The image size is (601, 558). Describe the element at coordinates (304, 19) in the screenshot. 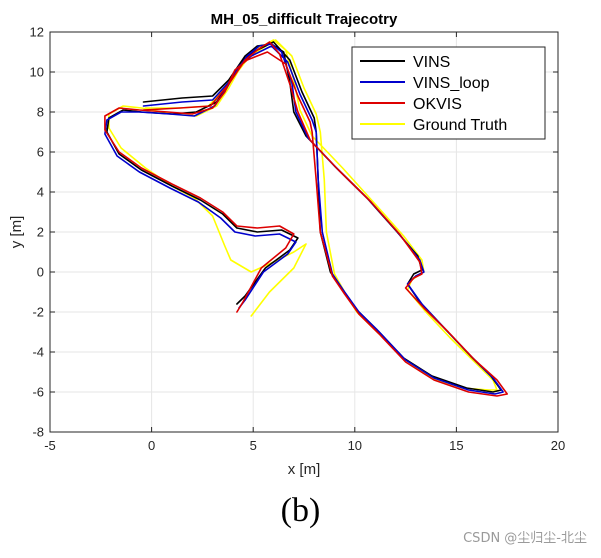

I see `chart-title: MH_05_difficult Trajecotry` at that location.